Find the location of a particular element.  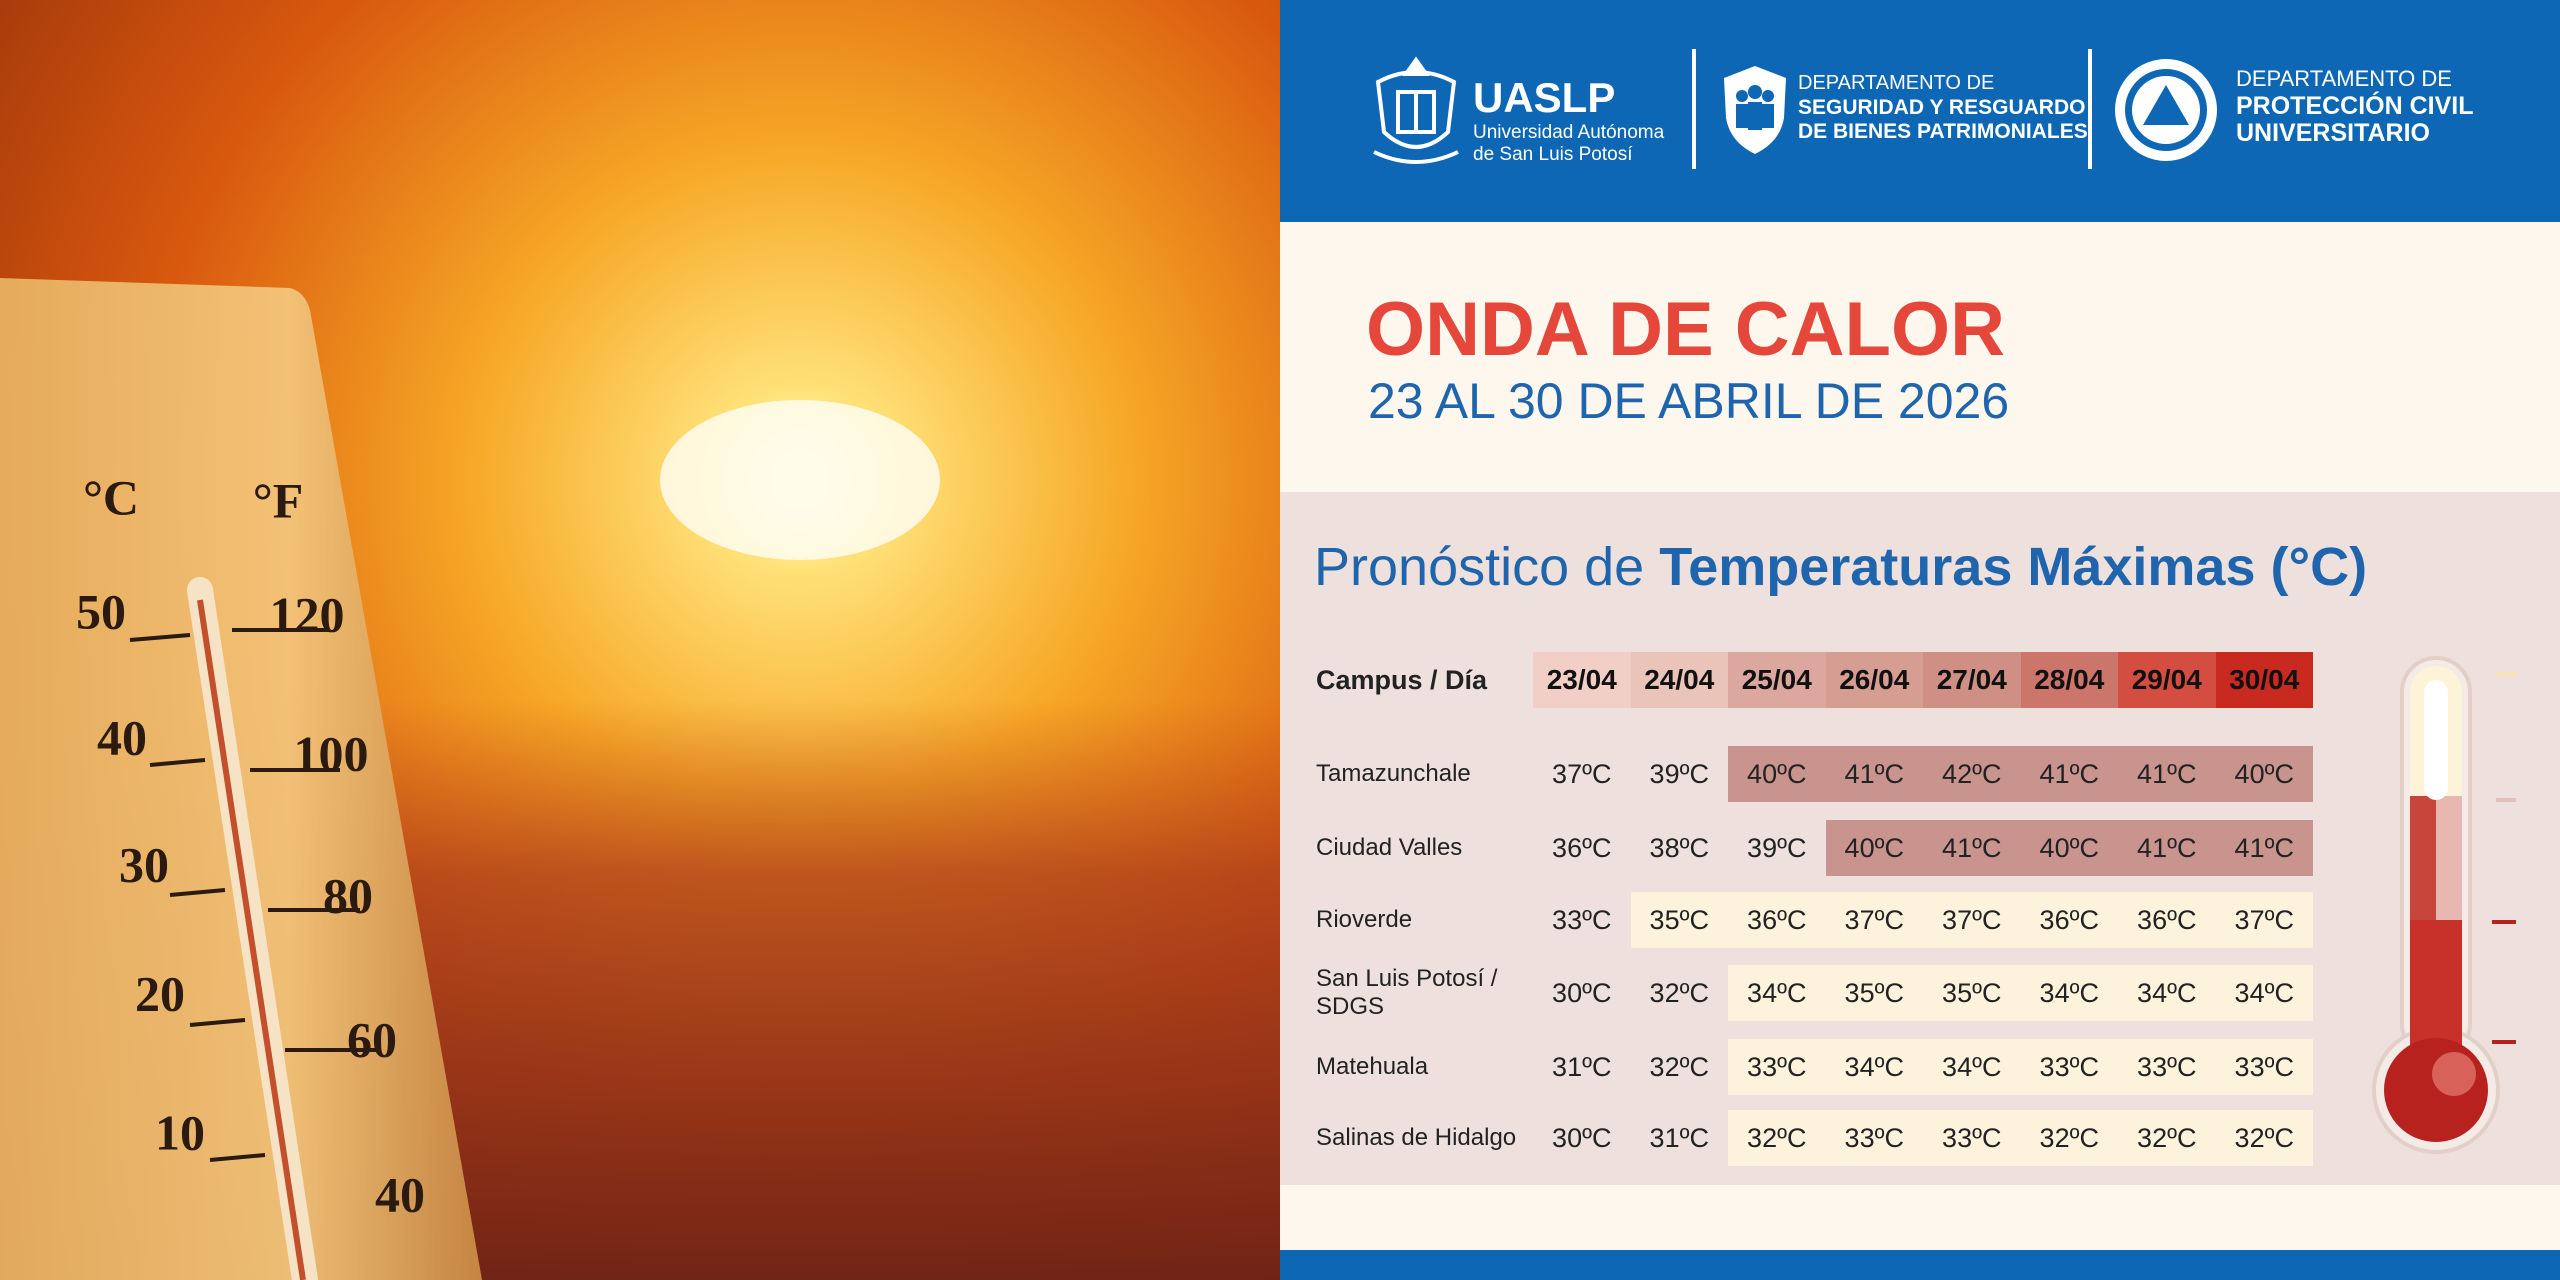

footer-band is located at coordinates (1920, 1217).